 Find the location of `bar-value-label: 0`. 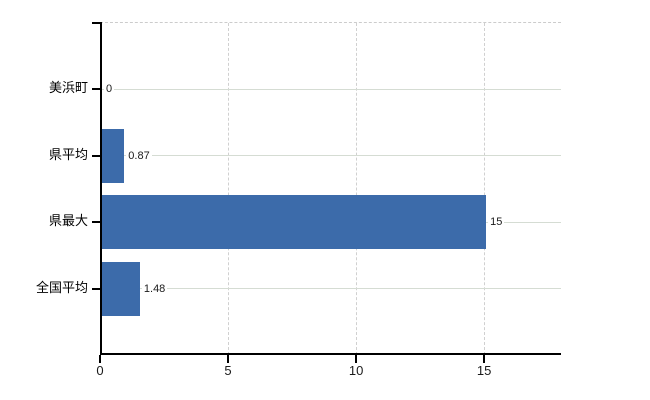

bar-value-label: 0 is located at coordinates (109, 89).